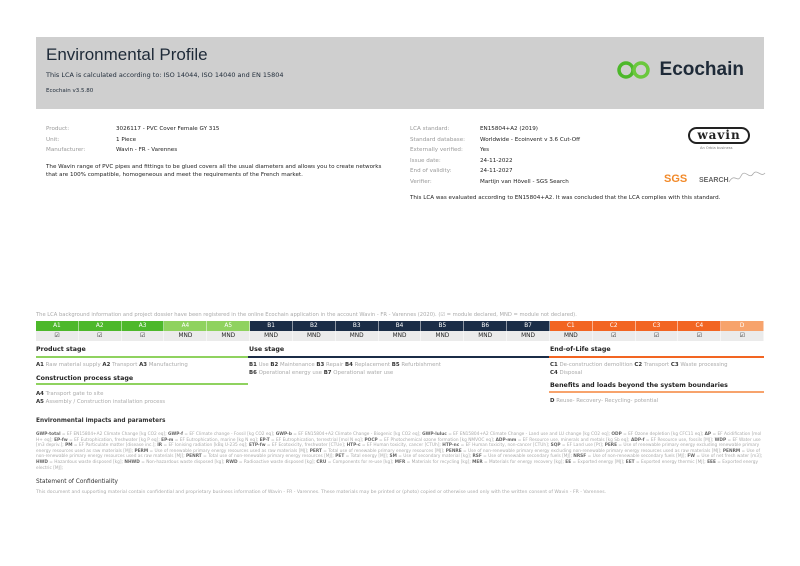 The height and width of the screenshot is (566, 800). I want to click on abbr-desc: EF Ionising radiation [kBq U-235 eq], so click(207, 446).